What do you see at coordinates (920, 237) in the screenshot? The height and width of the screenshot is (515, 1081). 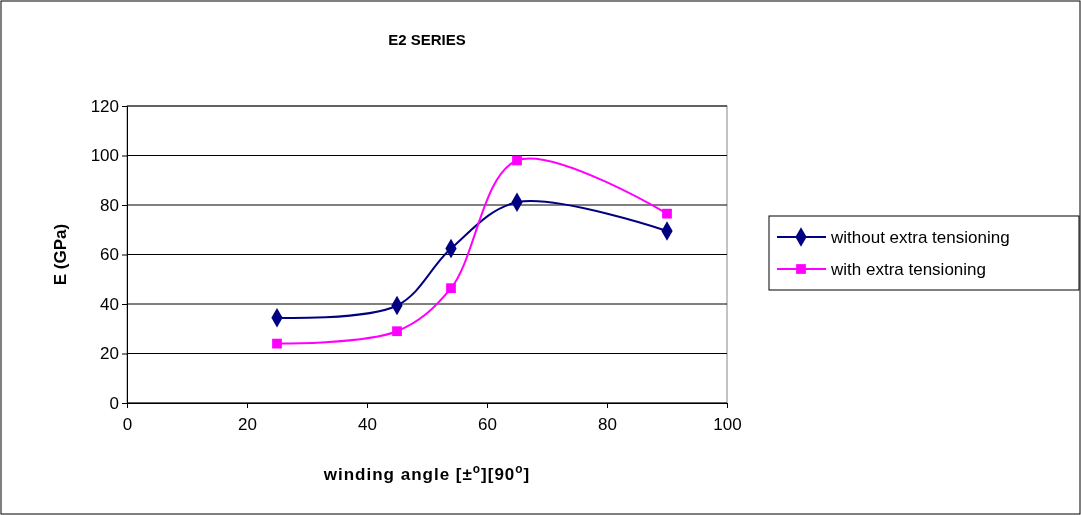 I see `legend-label: without extra tensioning` at bounding box center [920, 237].